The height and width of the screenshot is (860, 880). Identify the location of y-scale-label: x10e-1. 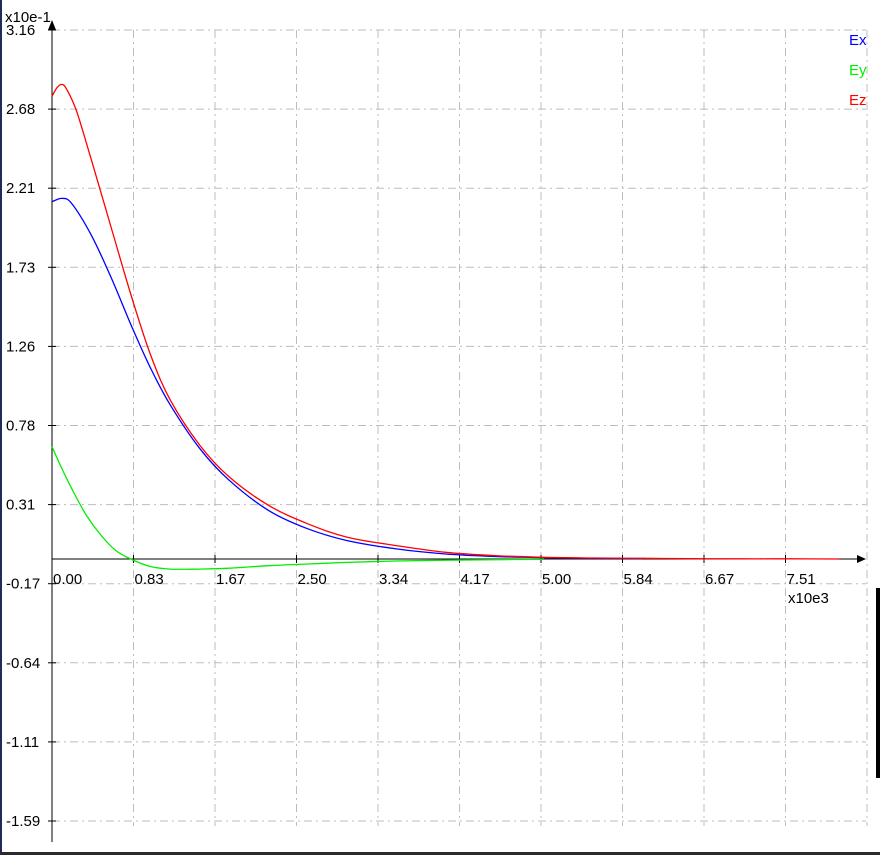
(28, 17).